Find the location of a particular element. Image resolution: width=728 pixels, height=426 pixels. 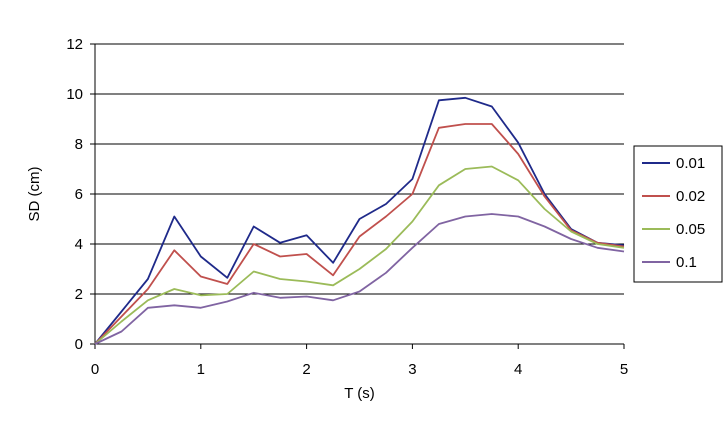

x-axis-title: T (s) is located at coordinates (359, 393).